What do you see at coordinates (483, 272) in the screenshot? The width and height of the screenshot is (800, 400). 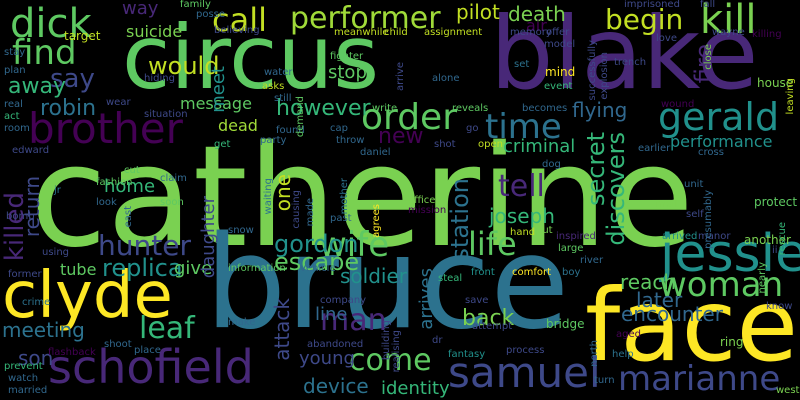 I see `word-front: front` at bounding box center [483, 272].